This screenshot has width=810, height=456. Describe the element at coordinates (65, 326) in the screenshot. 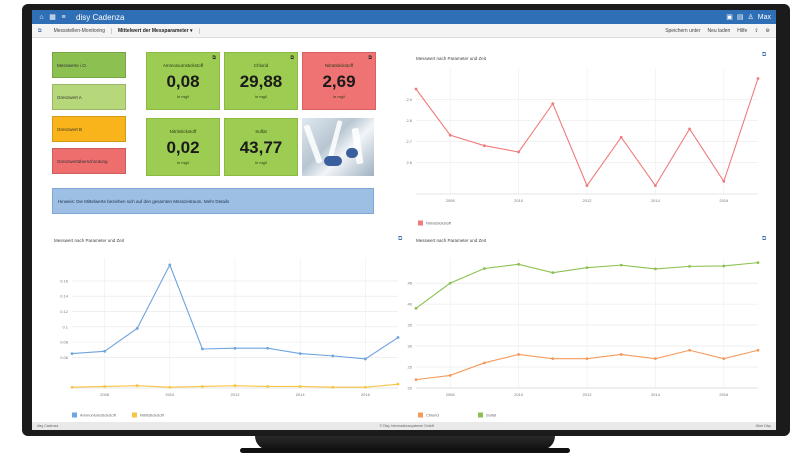

I see `y-tick-label: 0.1` at that location.